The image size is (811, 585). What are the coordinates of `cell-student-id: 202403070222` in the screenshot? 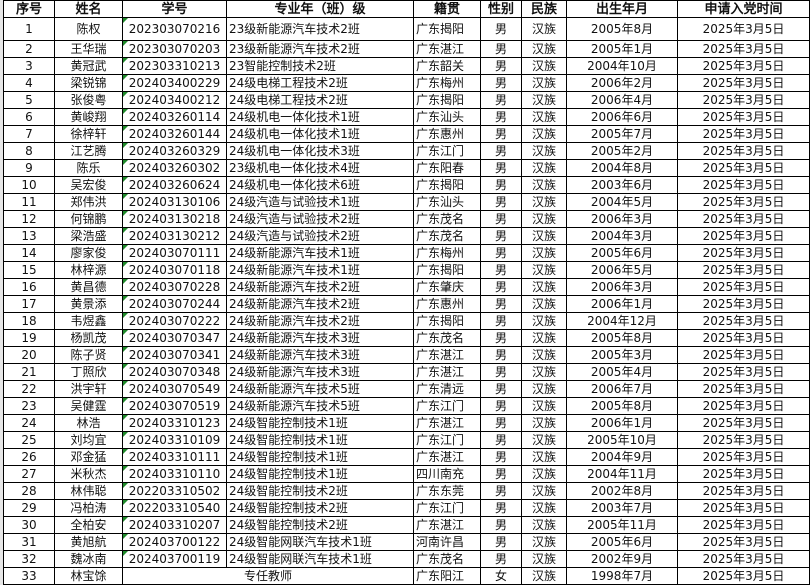 It's located at (174, 321).